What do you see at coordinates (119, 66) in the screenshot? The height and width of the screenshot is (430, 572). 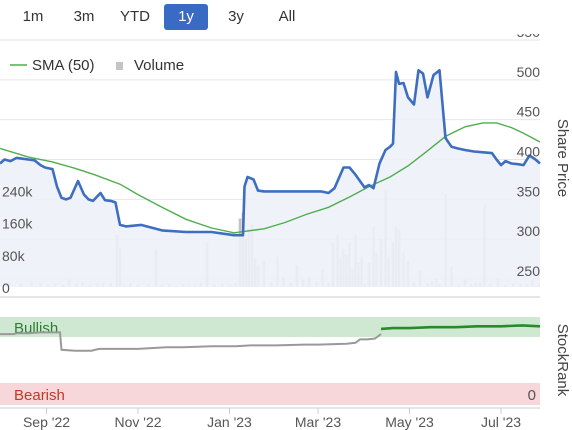 I see `volume-legend-swatch` at bounding box center [119, 66].